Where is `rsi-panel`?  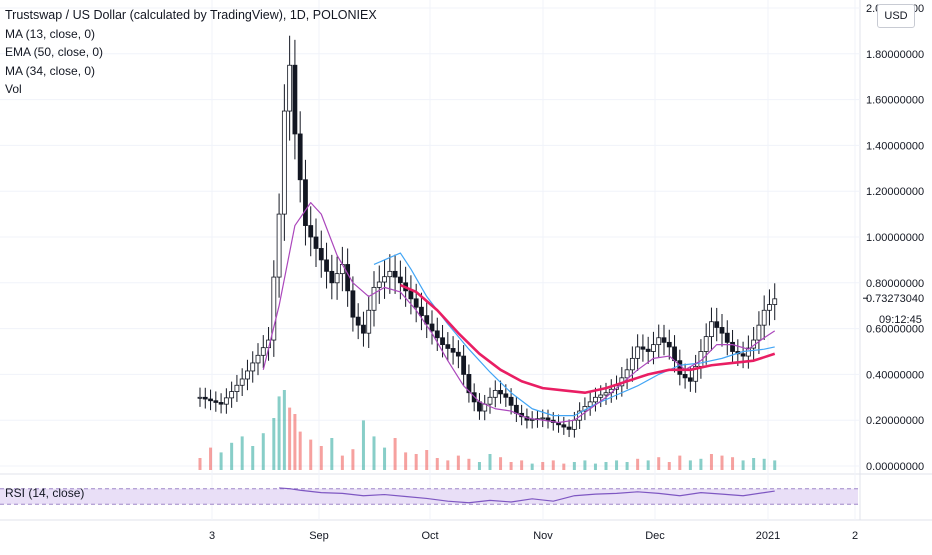 rsi-panel is located at coordinates (429, 496).